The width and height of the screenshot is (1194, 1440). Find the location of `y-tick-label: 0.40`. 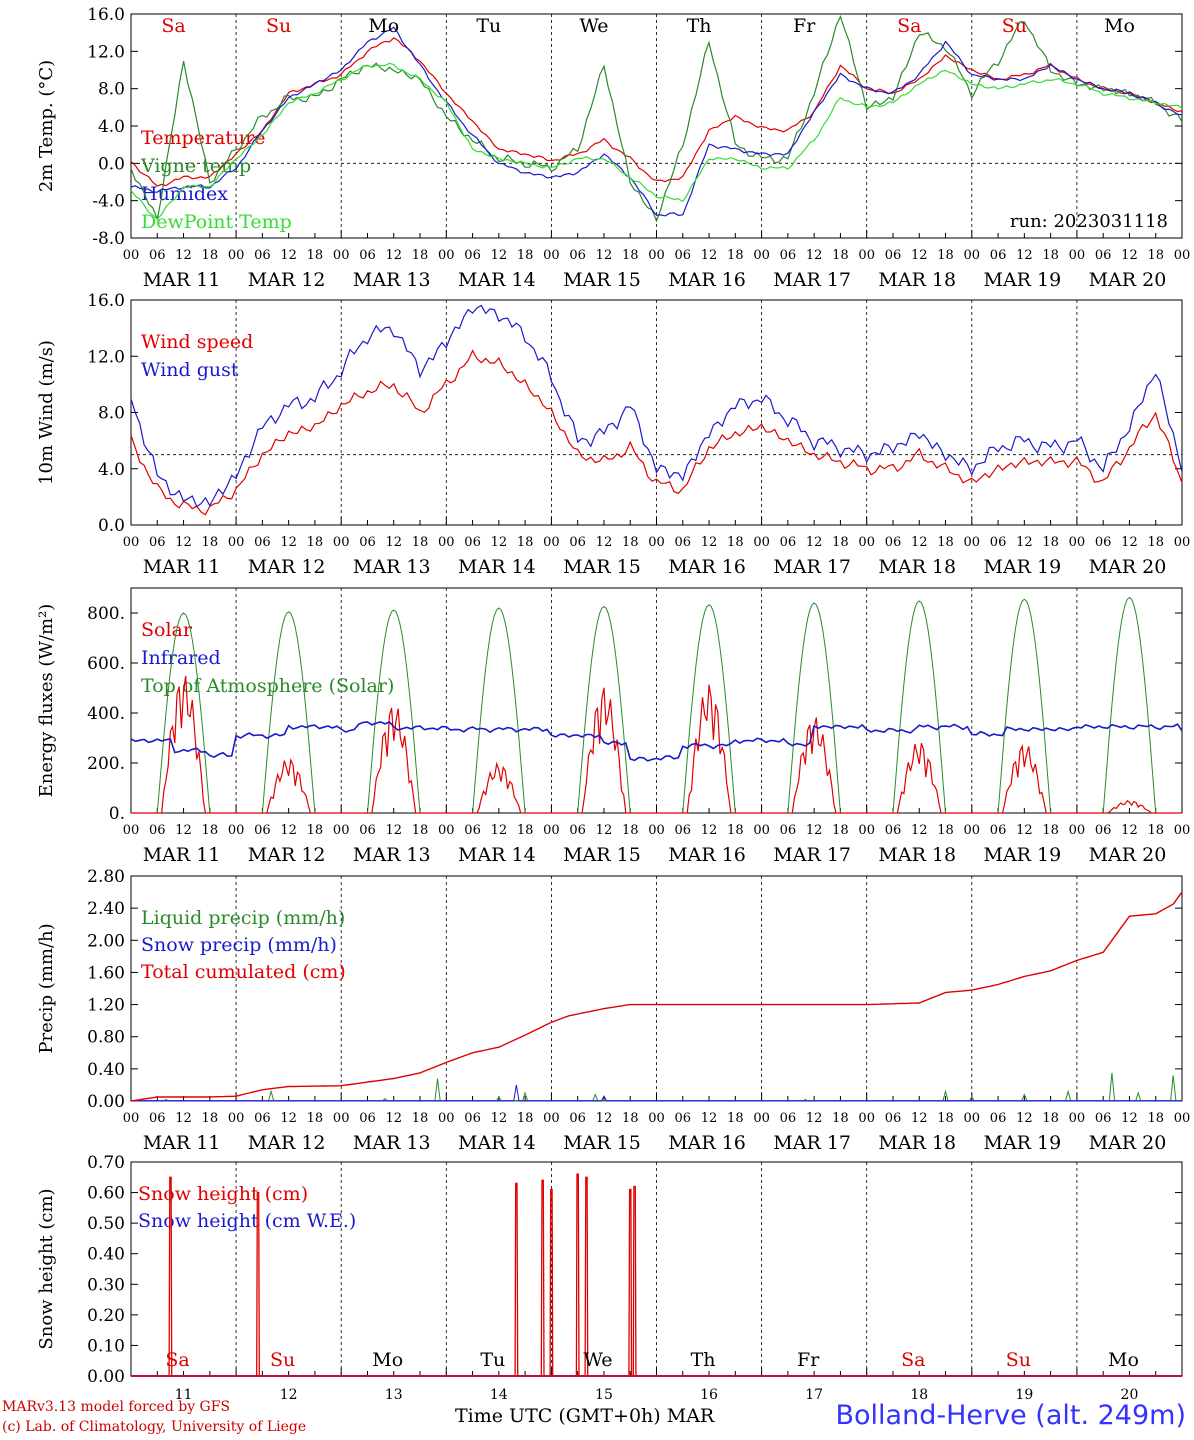

y-tick-label: 0.40 is located at coordinates (106, 1255).